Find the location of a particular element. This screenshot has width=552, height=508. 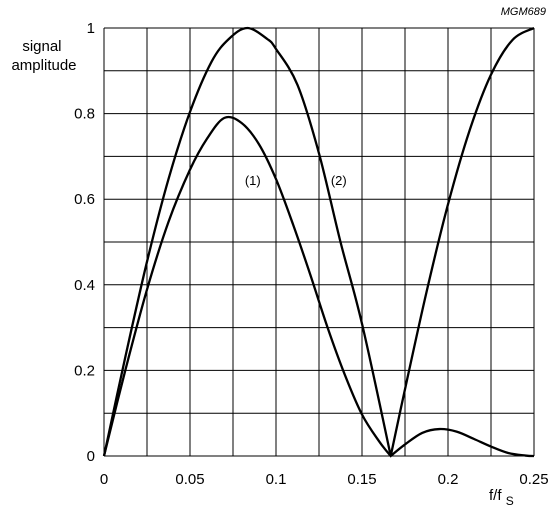

curve-label: (1) is located at coordinates (253, 180).